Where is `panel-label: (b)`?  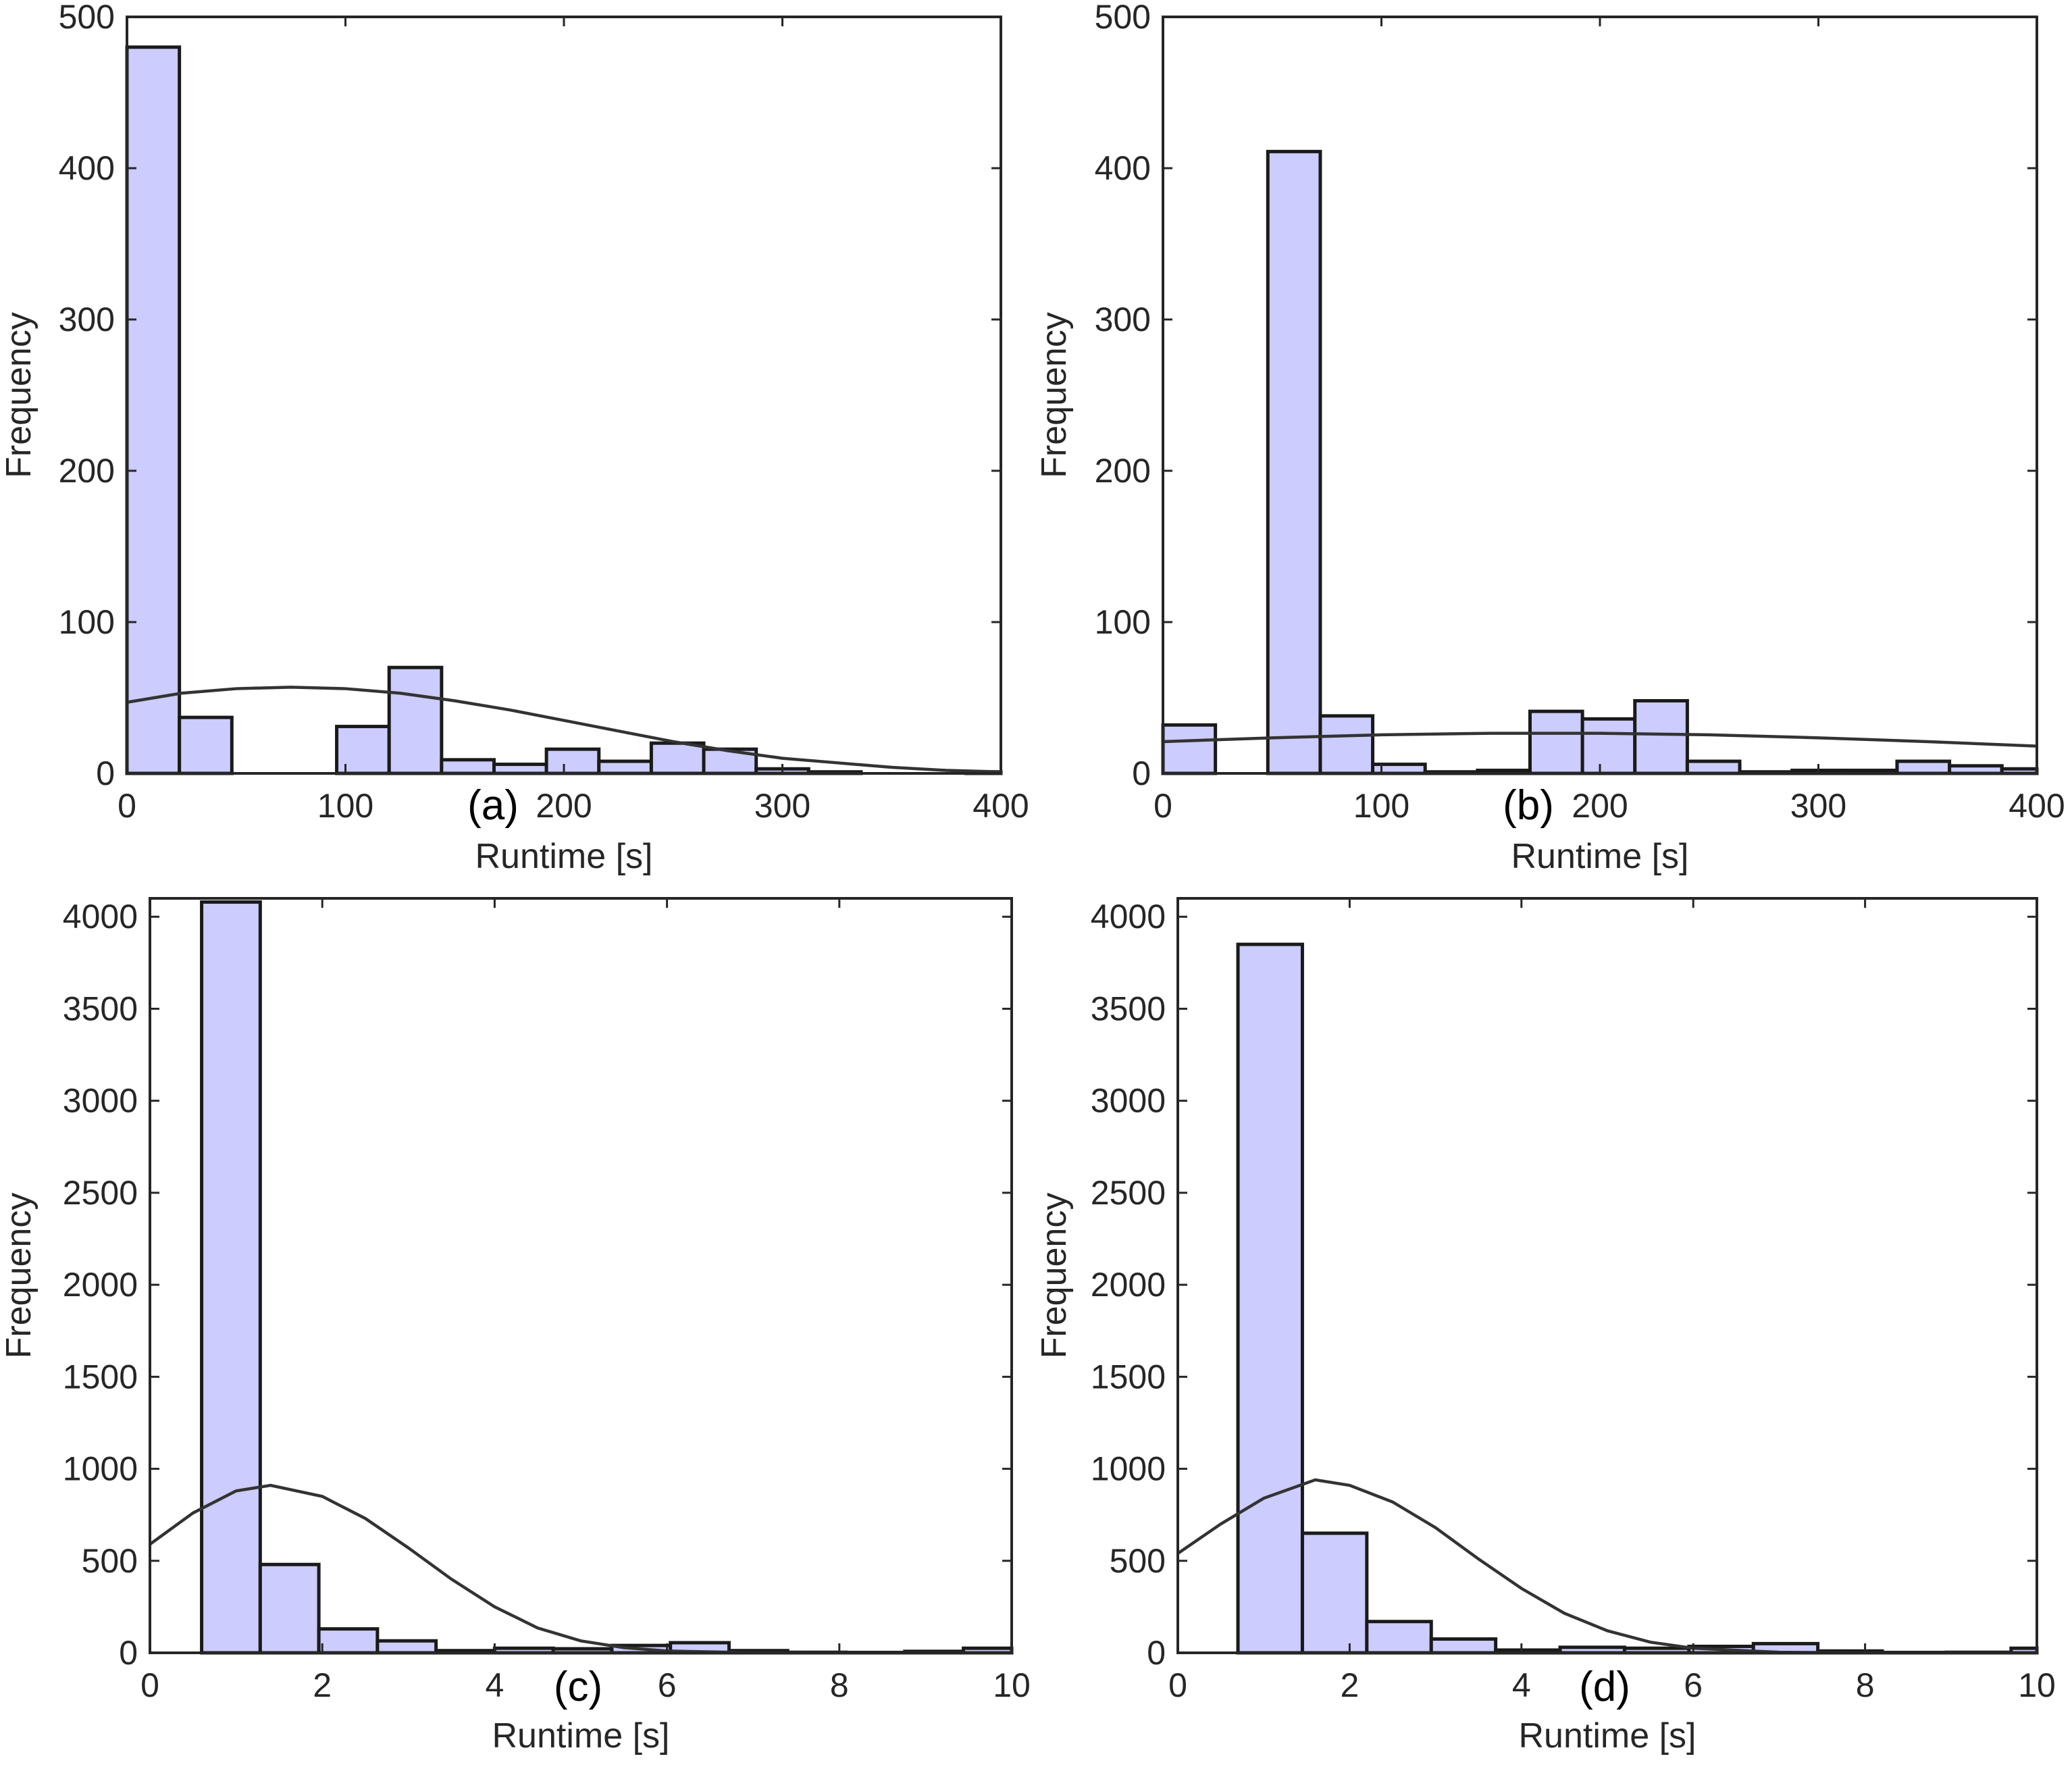
panel-label: (b) is located at coordinates (1529, 805).